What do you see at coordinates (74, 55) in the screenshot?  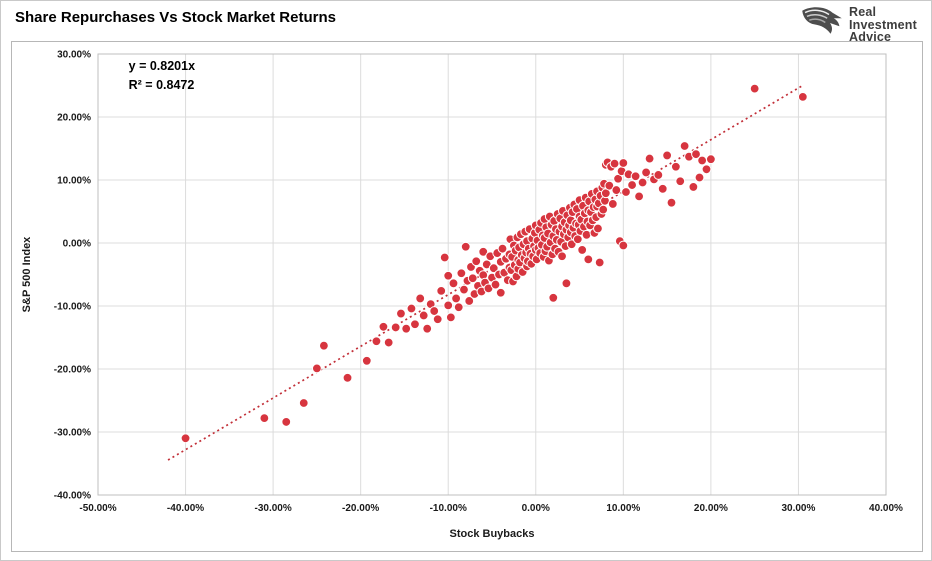 I see `y-tick-label: 30.00%` at bounding box center [74, 55].